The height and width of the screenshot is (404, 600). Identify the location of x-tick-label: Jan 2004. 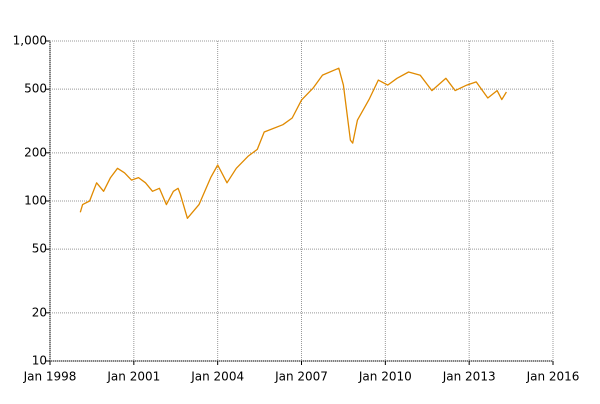
(217, 377).